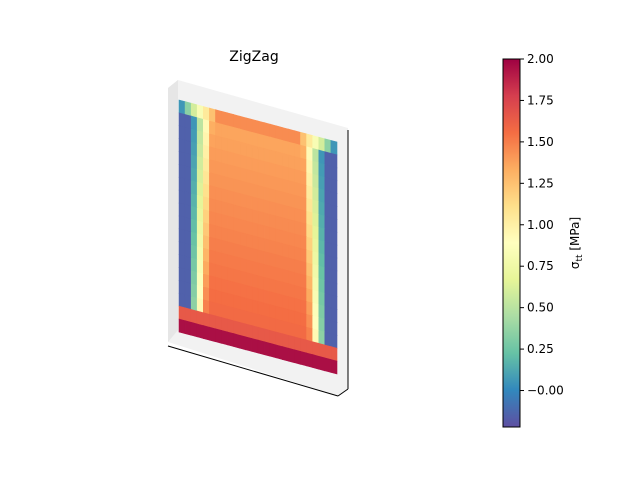  What do you see at coordinates (343, 392) in the screenshot?
I see `axis-line-right` at bounding box center [343, 392].